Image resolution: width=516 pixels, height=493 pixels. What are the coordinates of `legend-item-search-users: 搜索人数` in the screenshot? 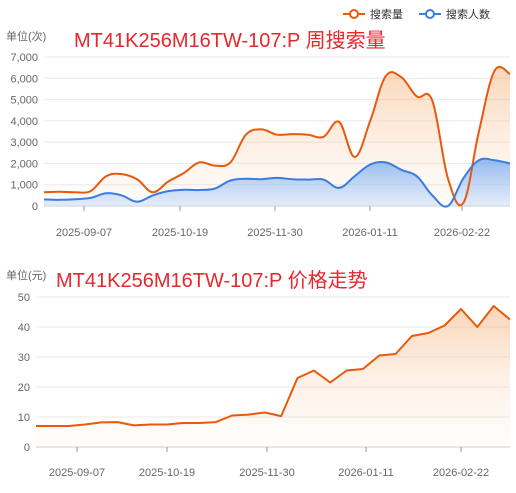 It's located at (454, 14).